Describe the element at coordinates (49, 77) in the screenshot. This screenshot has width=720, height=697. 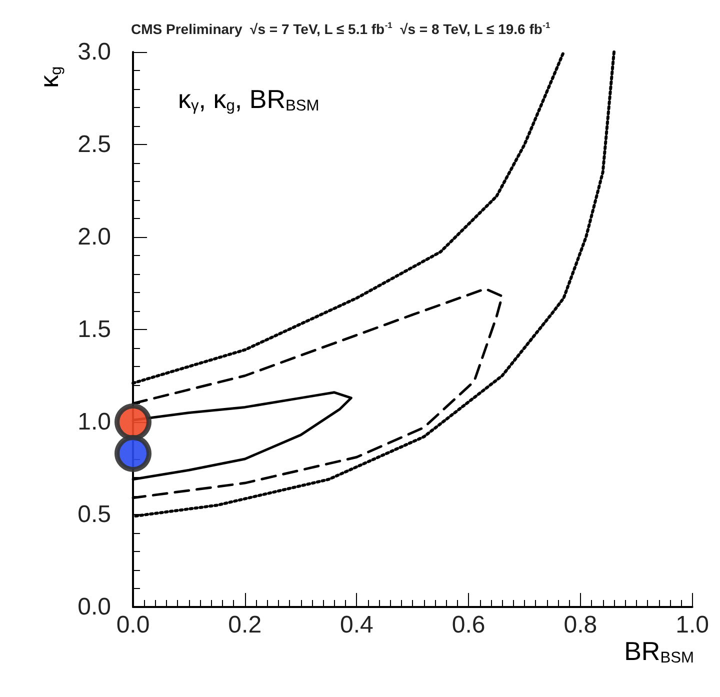
I see `y-axis-title: κg` at that location.